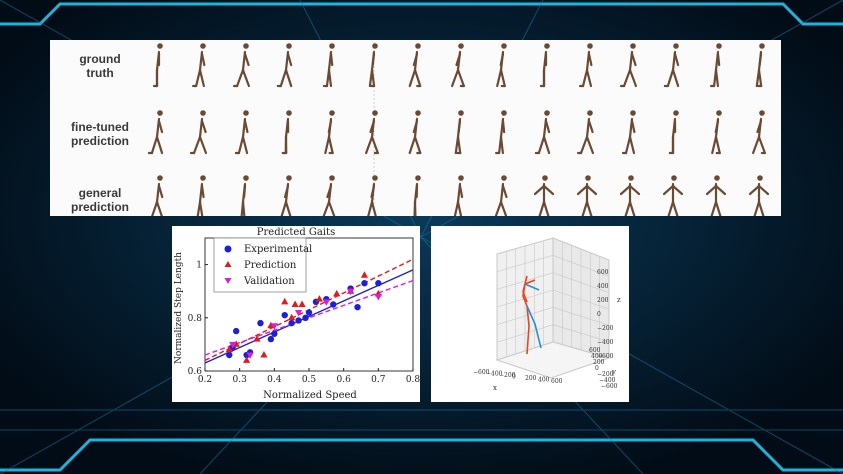 The image size is (843, 474). Describe the element at coordinates (507, 375) in the screenshot. I see `x-tick-label: −200` at that location.